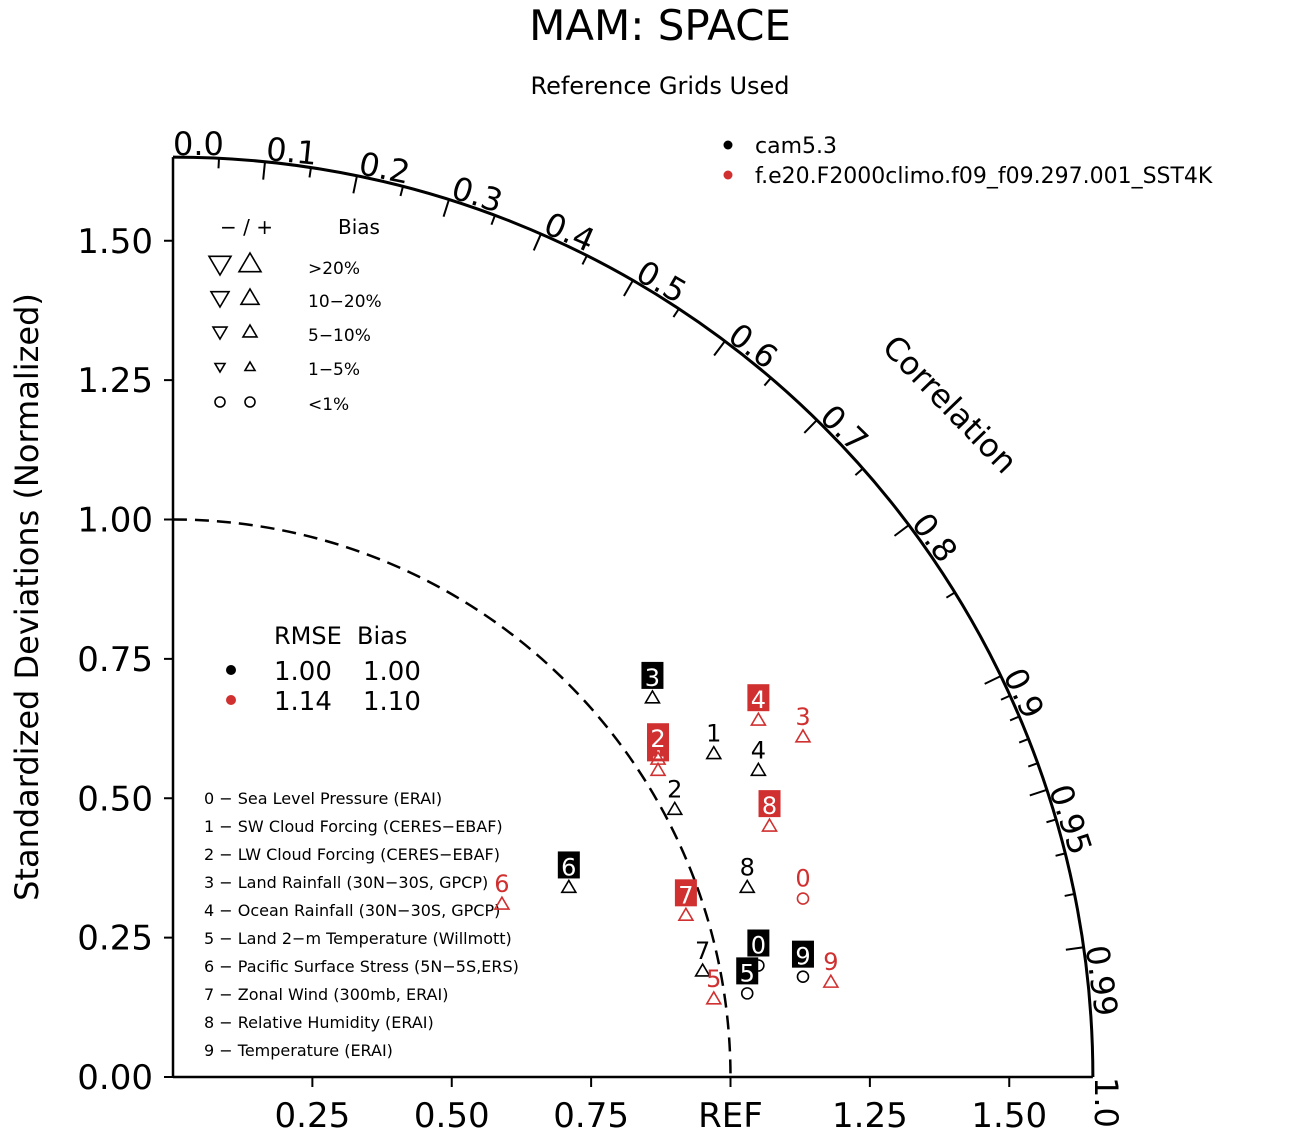  What do you see at coordinates (326, 994) in the screenshot?
I see `variable-item: 7 − Zonal Wind (300mb, ERAI)` at bounding box center [326, 994].